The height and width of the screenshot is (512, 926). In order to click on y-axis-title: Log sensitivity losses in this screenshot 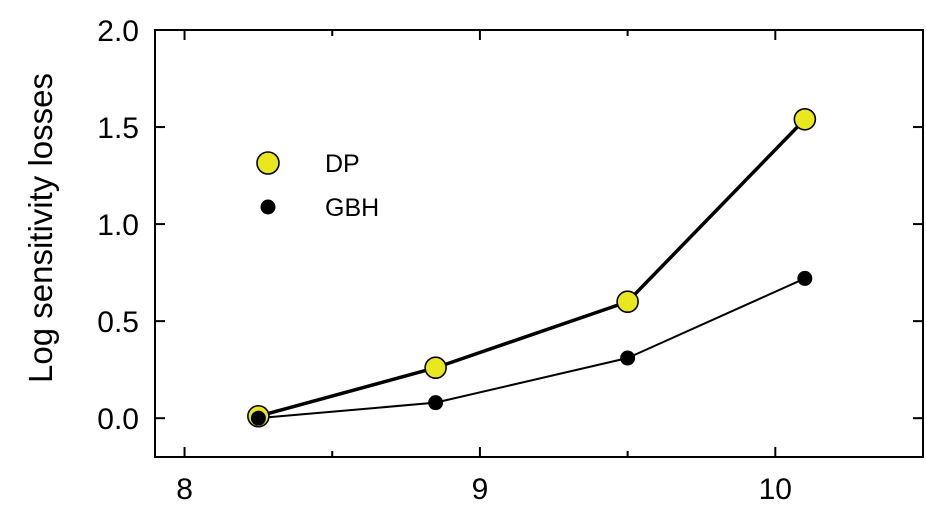, I will do `click(40, 228)`.